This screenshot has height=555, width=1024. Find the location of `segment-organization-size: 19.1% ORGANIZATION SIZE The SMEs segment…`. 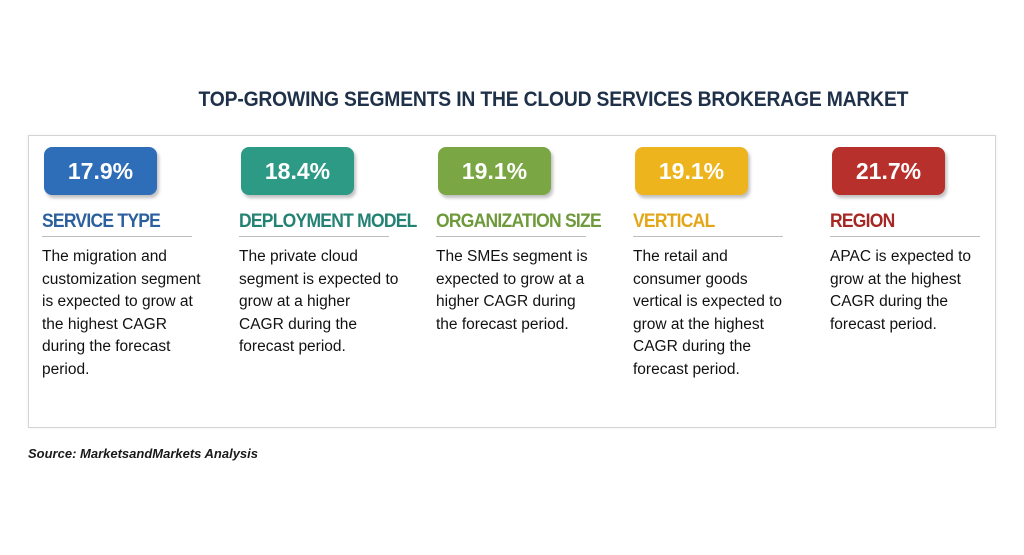

segment-organization-size: 19.1% ORGANIZATION SIZE The SMEs segment… is located at coordinates (519, 241).